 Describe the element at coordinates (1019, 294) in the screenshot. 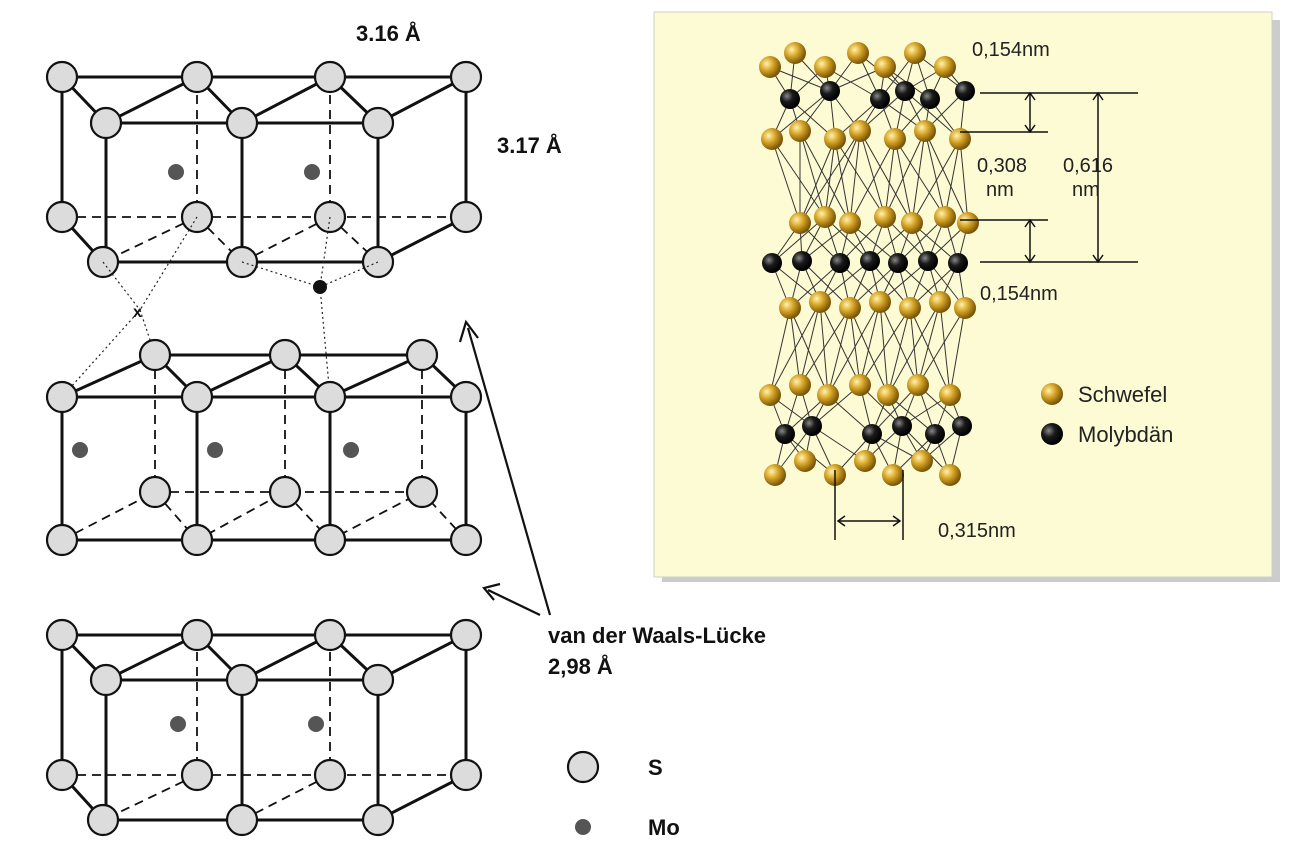

I see `dim-lower-label: 0,154nm` at that location.